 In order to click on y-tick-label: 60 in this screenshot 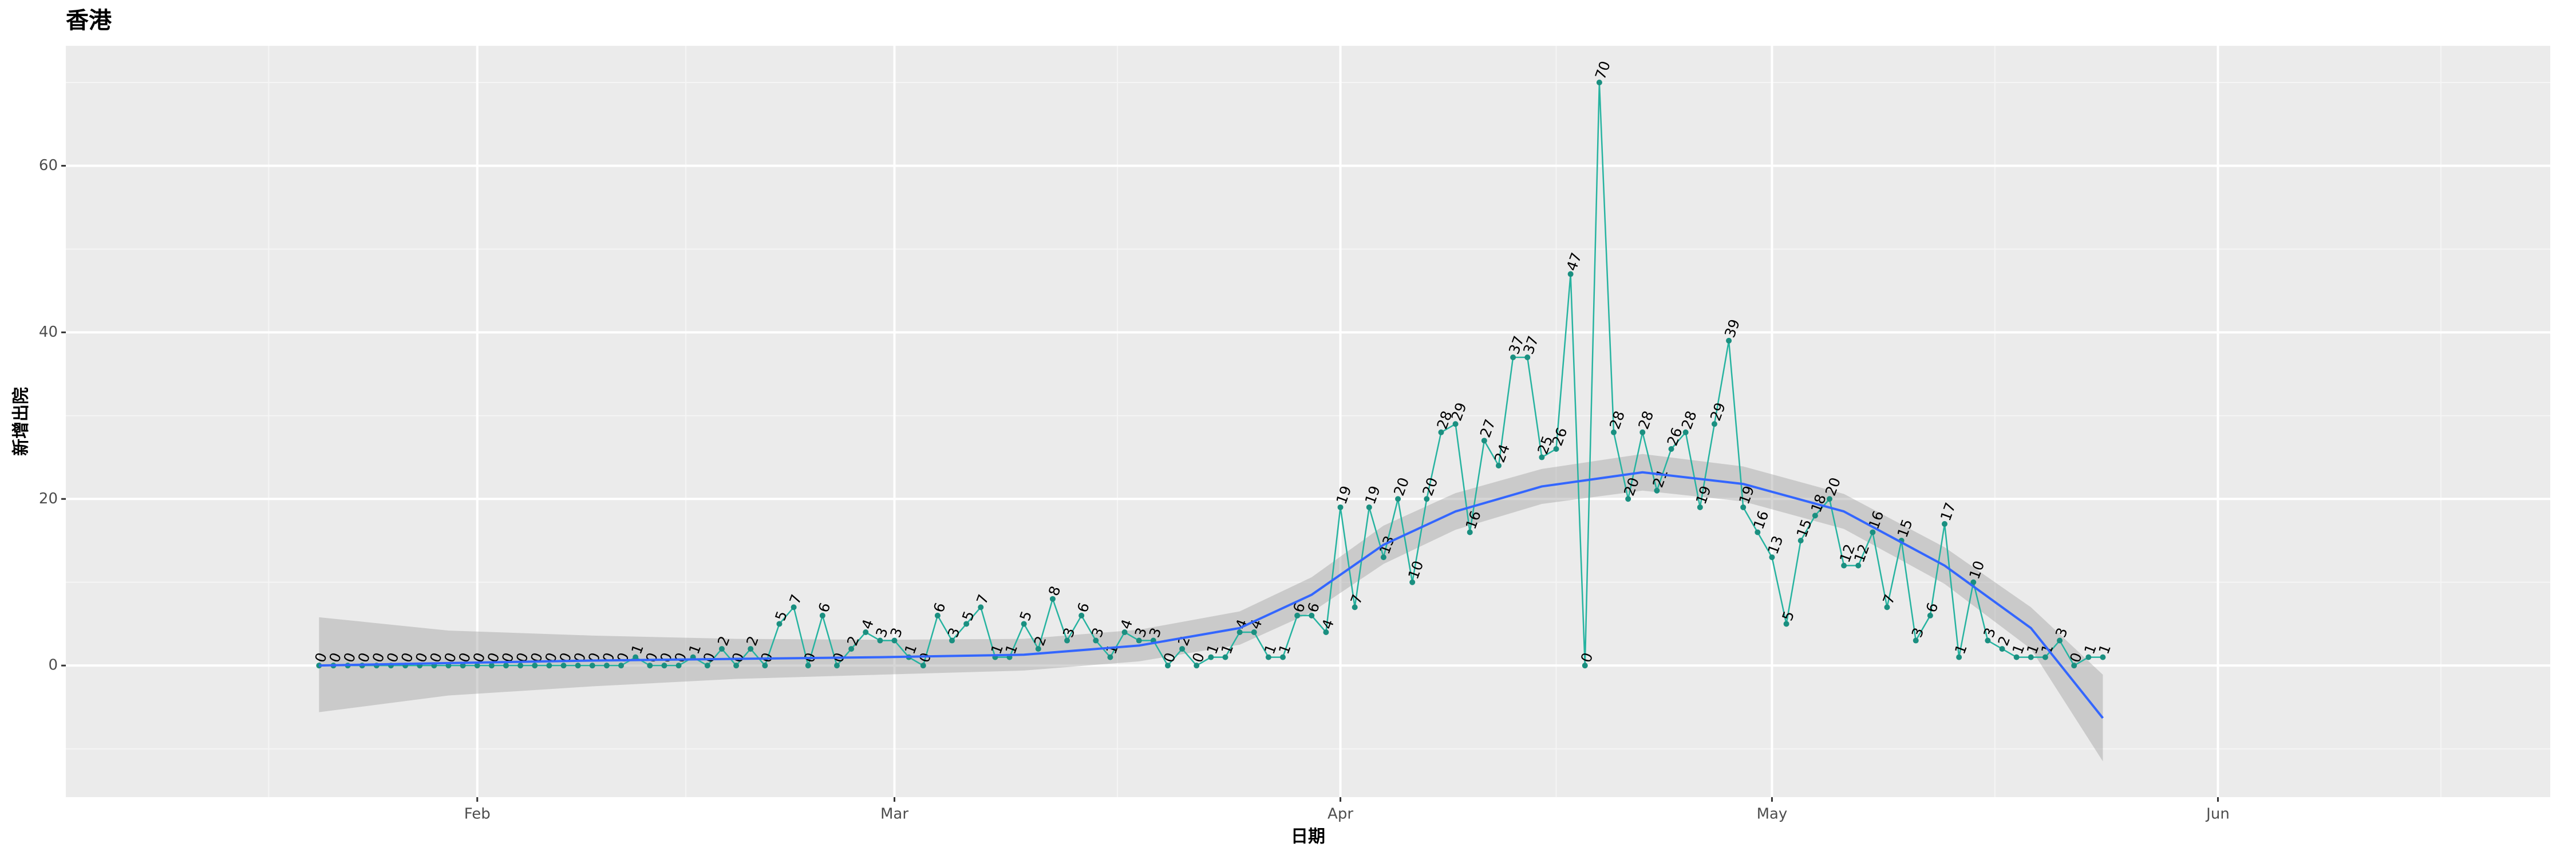, I will do `click(48, 165)`.